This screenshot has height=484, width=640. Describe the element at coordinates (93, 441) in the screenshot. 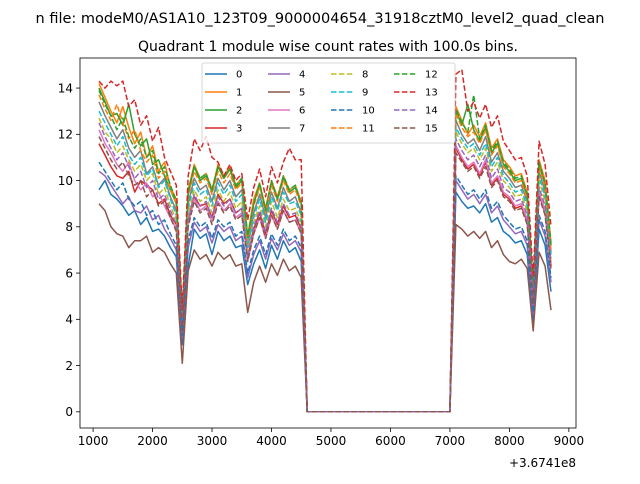

I see `x-tick-label: 1000` at that location.